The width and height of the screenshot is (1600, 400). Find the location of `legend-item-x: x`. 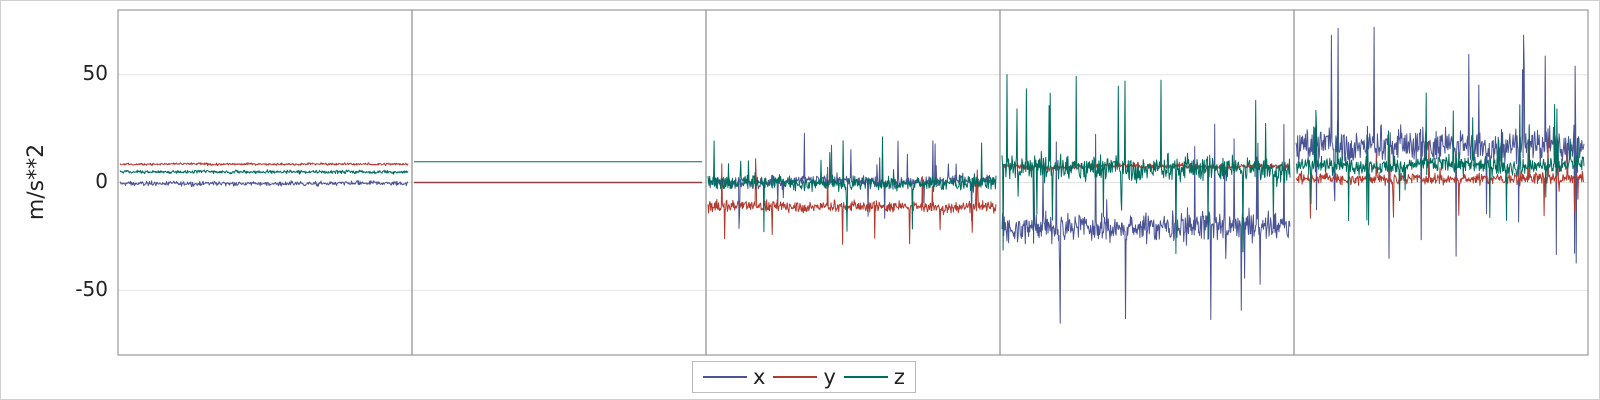

legend-item-x: x is located at coordinates (734, 377).